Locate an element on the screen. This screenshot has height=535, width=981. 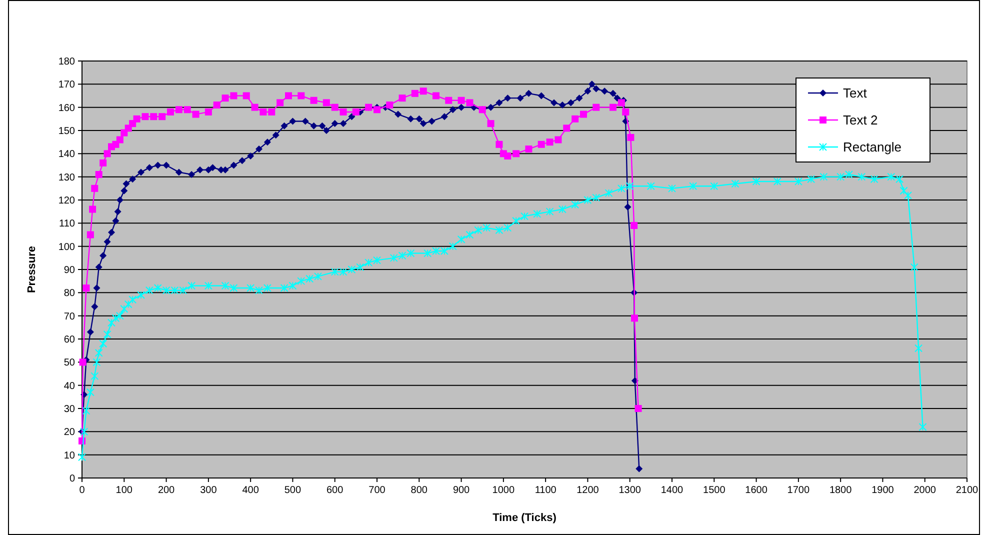
x-tick-label: 1000 is located at coordinates (503, 490).